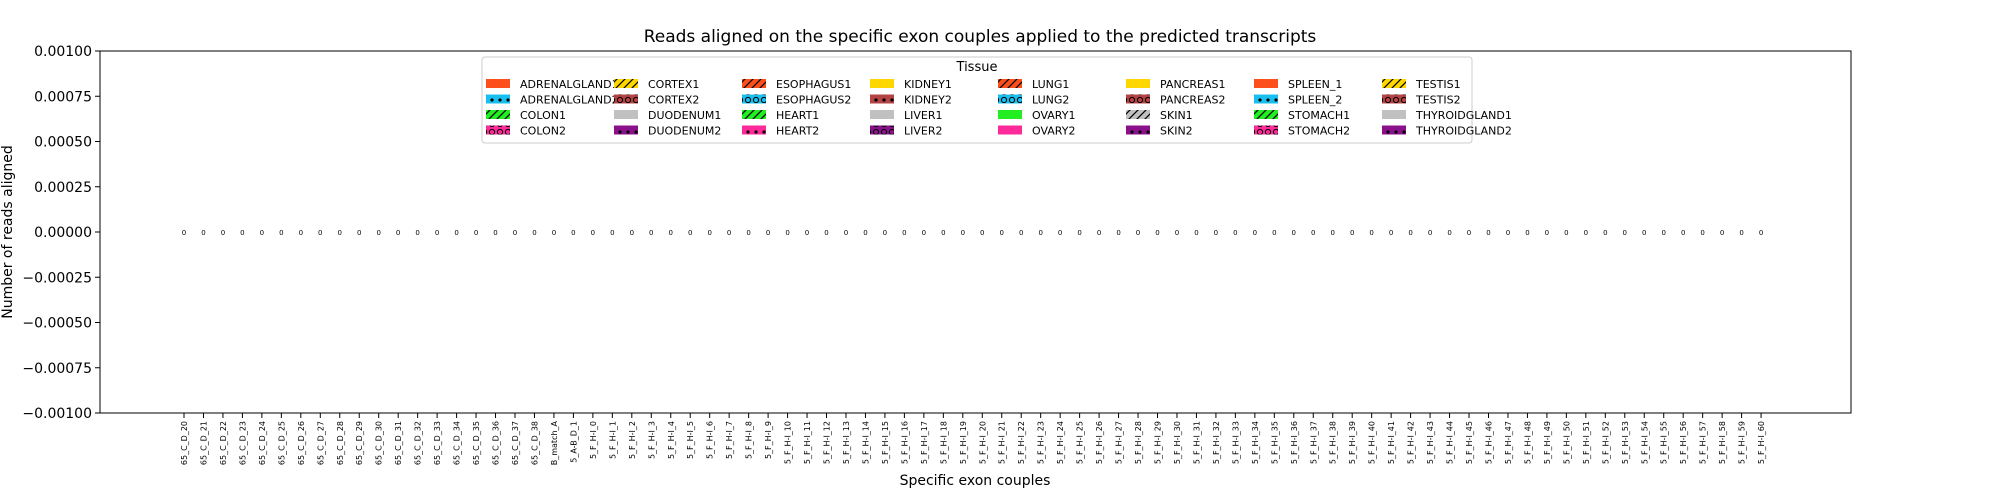 The height and width of the screenshot is (500, 2000). What do you see at coordinates (1294, 442) in the screenshot?
I see `x-tick-label: 5_F_H-I_36` at bounding box center [1294, 442].